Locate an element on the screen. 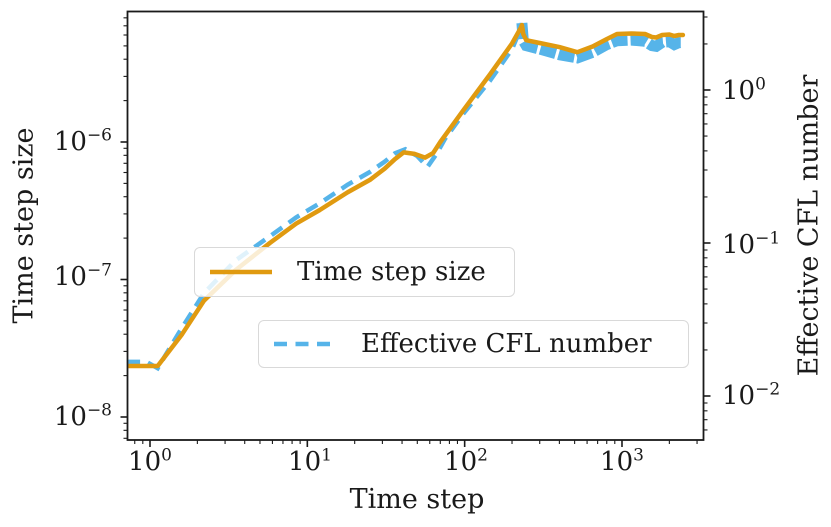 The height and width of the screenshot is (527, 831). yleft-tick-1e-8: 10⁻⁸ is located at coordinates (82, 416).